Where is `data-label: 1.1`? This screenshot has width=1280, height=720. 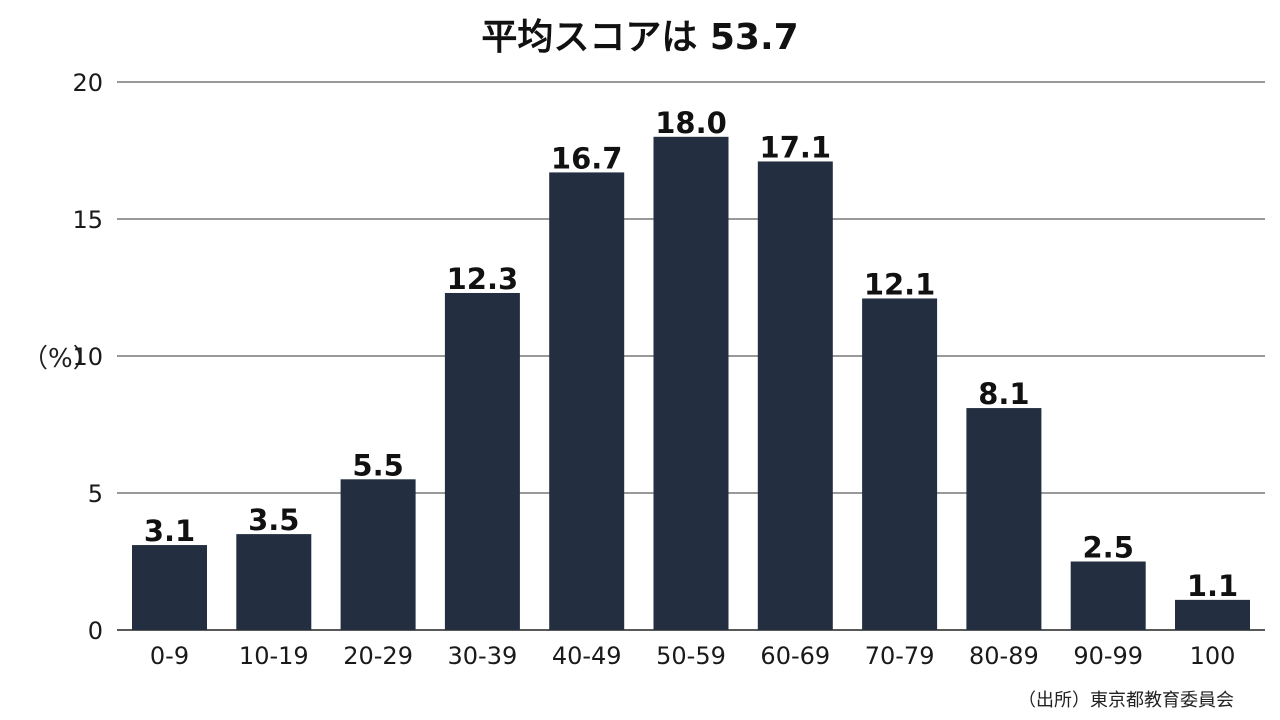 data-label: 1.1 is located at coordinates (1212, 586).